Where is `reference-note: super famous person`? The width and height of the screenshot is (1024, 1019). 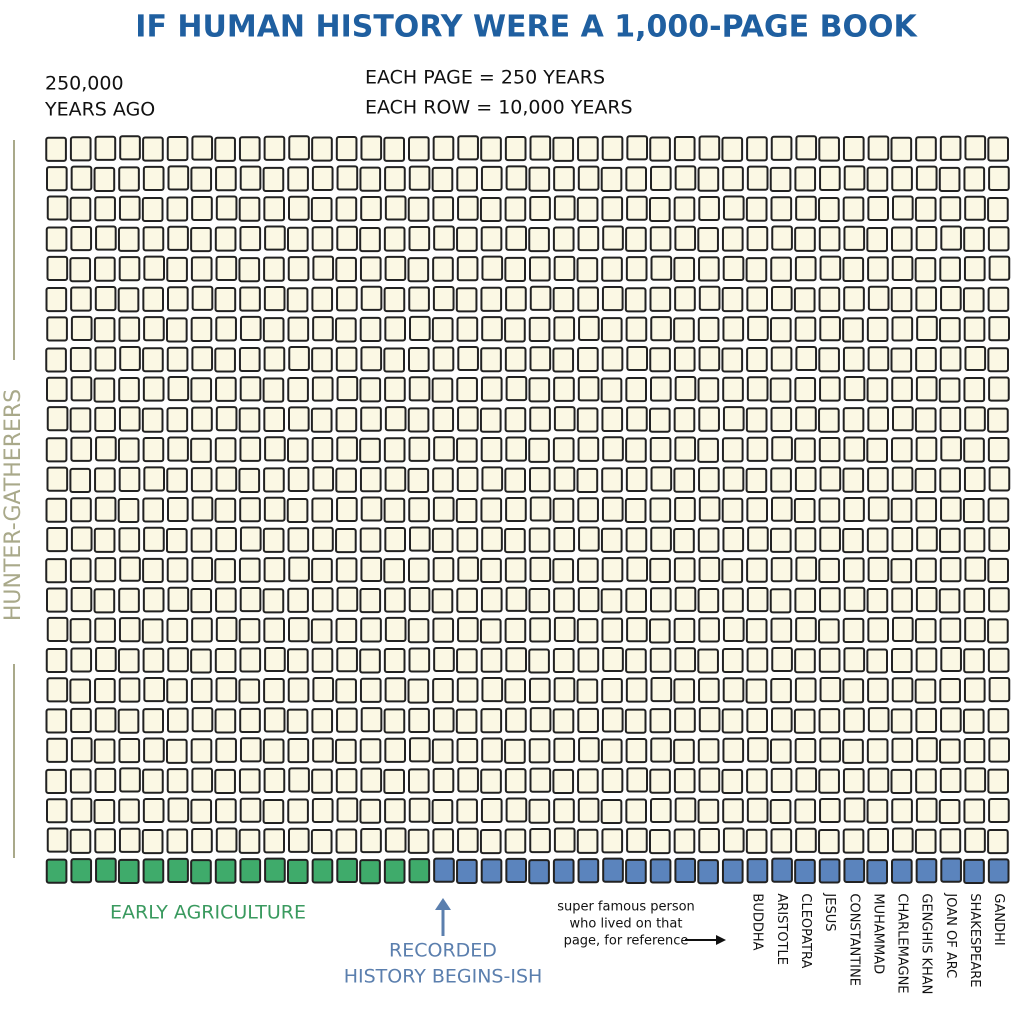 reference-note: super famous person is located at coordinates (626, 907).